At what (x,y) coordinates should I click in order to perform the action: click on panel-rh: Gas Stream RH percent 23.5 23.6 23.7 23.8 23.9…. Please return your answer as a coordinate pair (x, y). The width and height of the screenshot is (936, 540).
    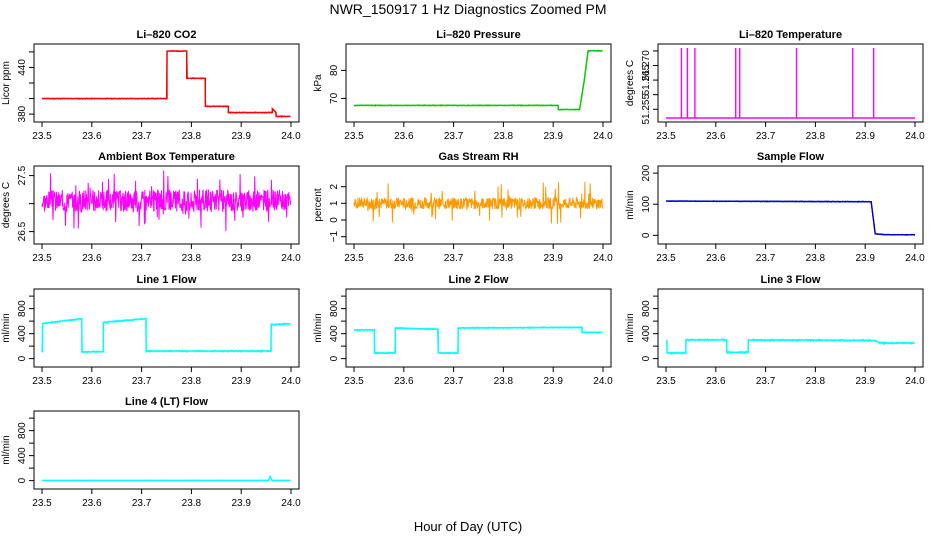
    Looking at the image, I should click on (463, 207).